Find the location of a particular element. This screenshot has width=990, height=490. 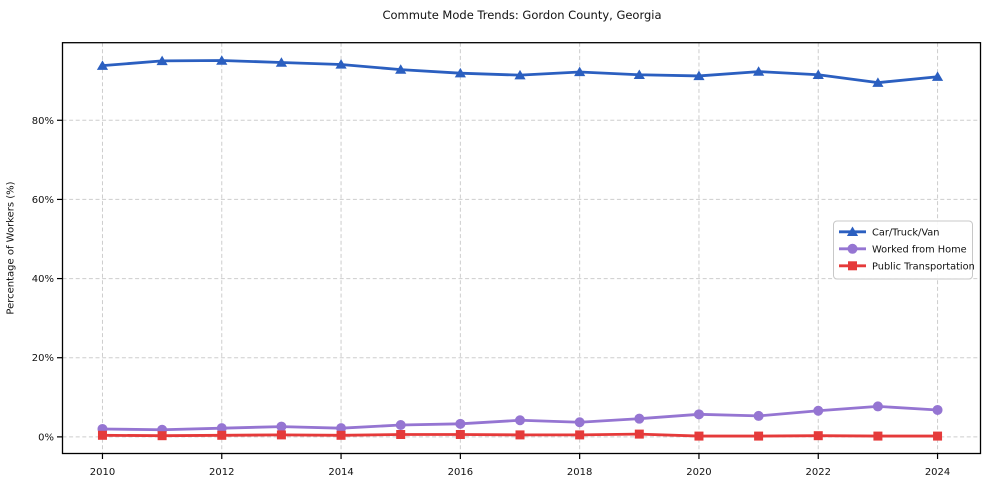

series-worked-from-home is located at coordinates (520, 418).